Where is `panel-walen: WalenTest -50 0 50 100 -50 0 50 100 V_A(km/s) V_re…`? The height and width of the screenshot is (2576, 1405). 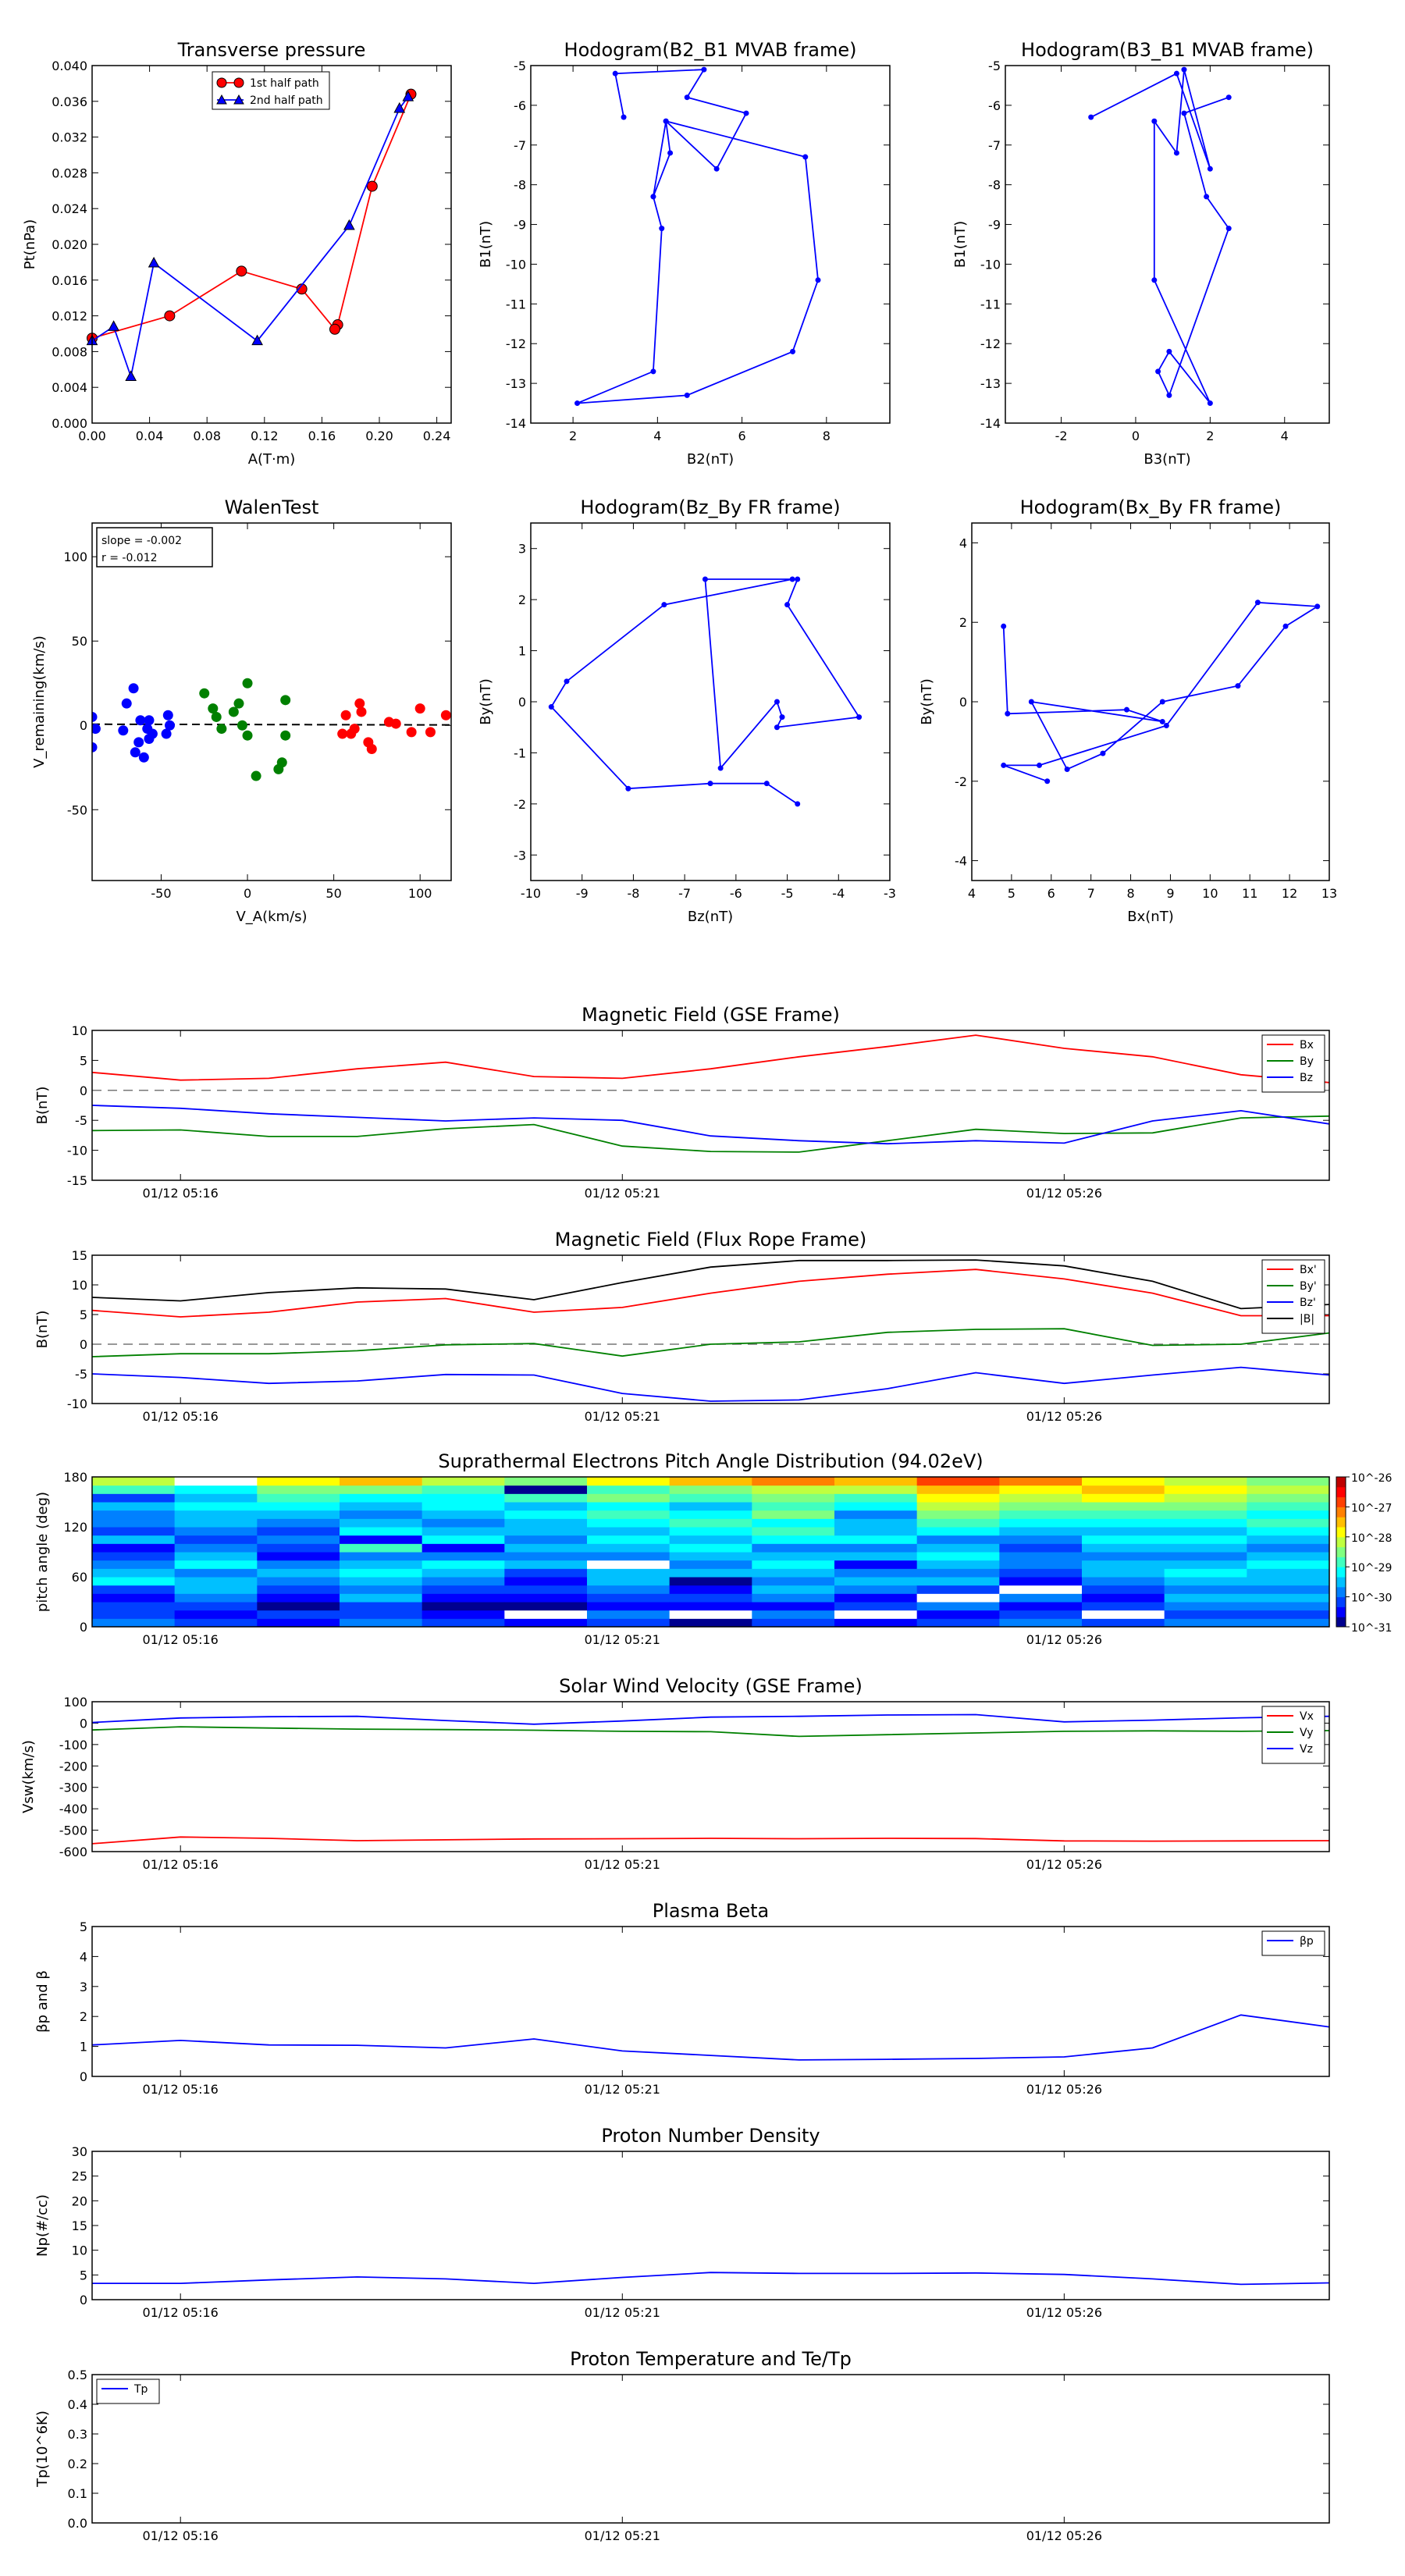 panel-walen: WalenTest -50 0 50 100 -50 0 50 100 V_A(km/s) V_re… is located at coordinates (241, 710).